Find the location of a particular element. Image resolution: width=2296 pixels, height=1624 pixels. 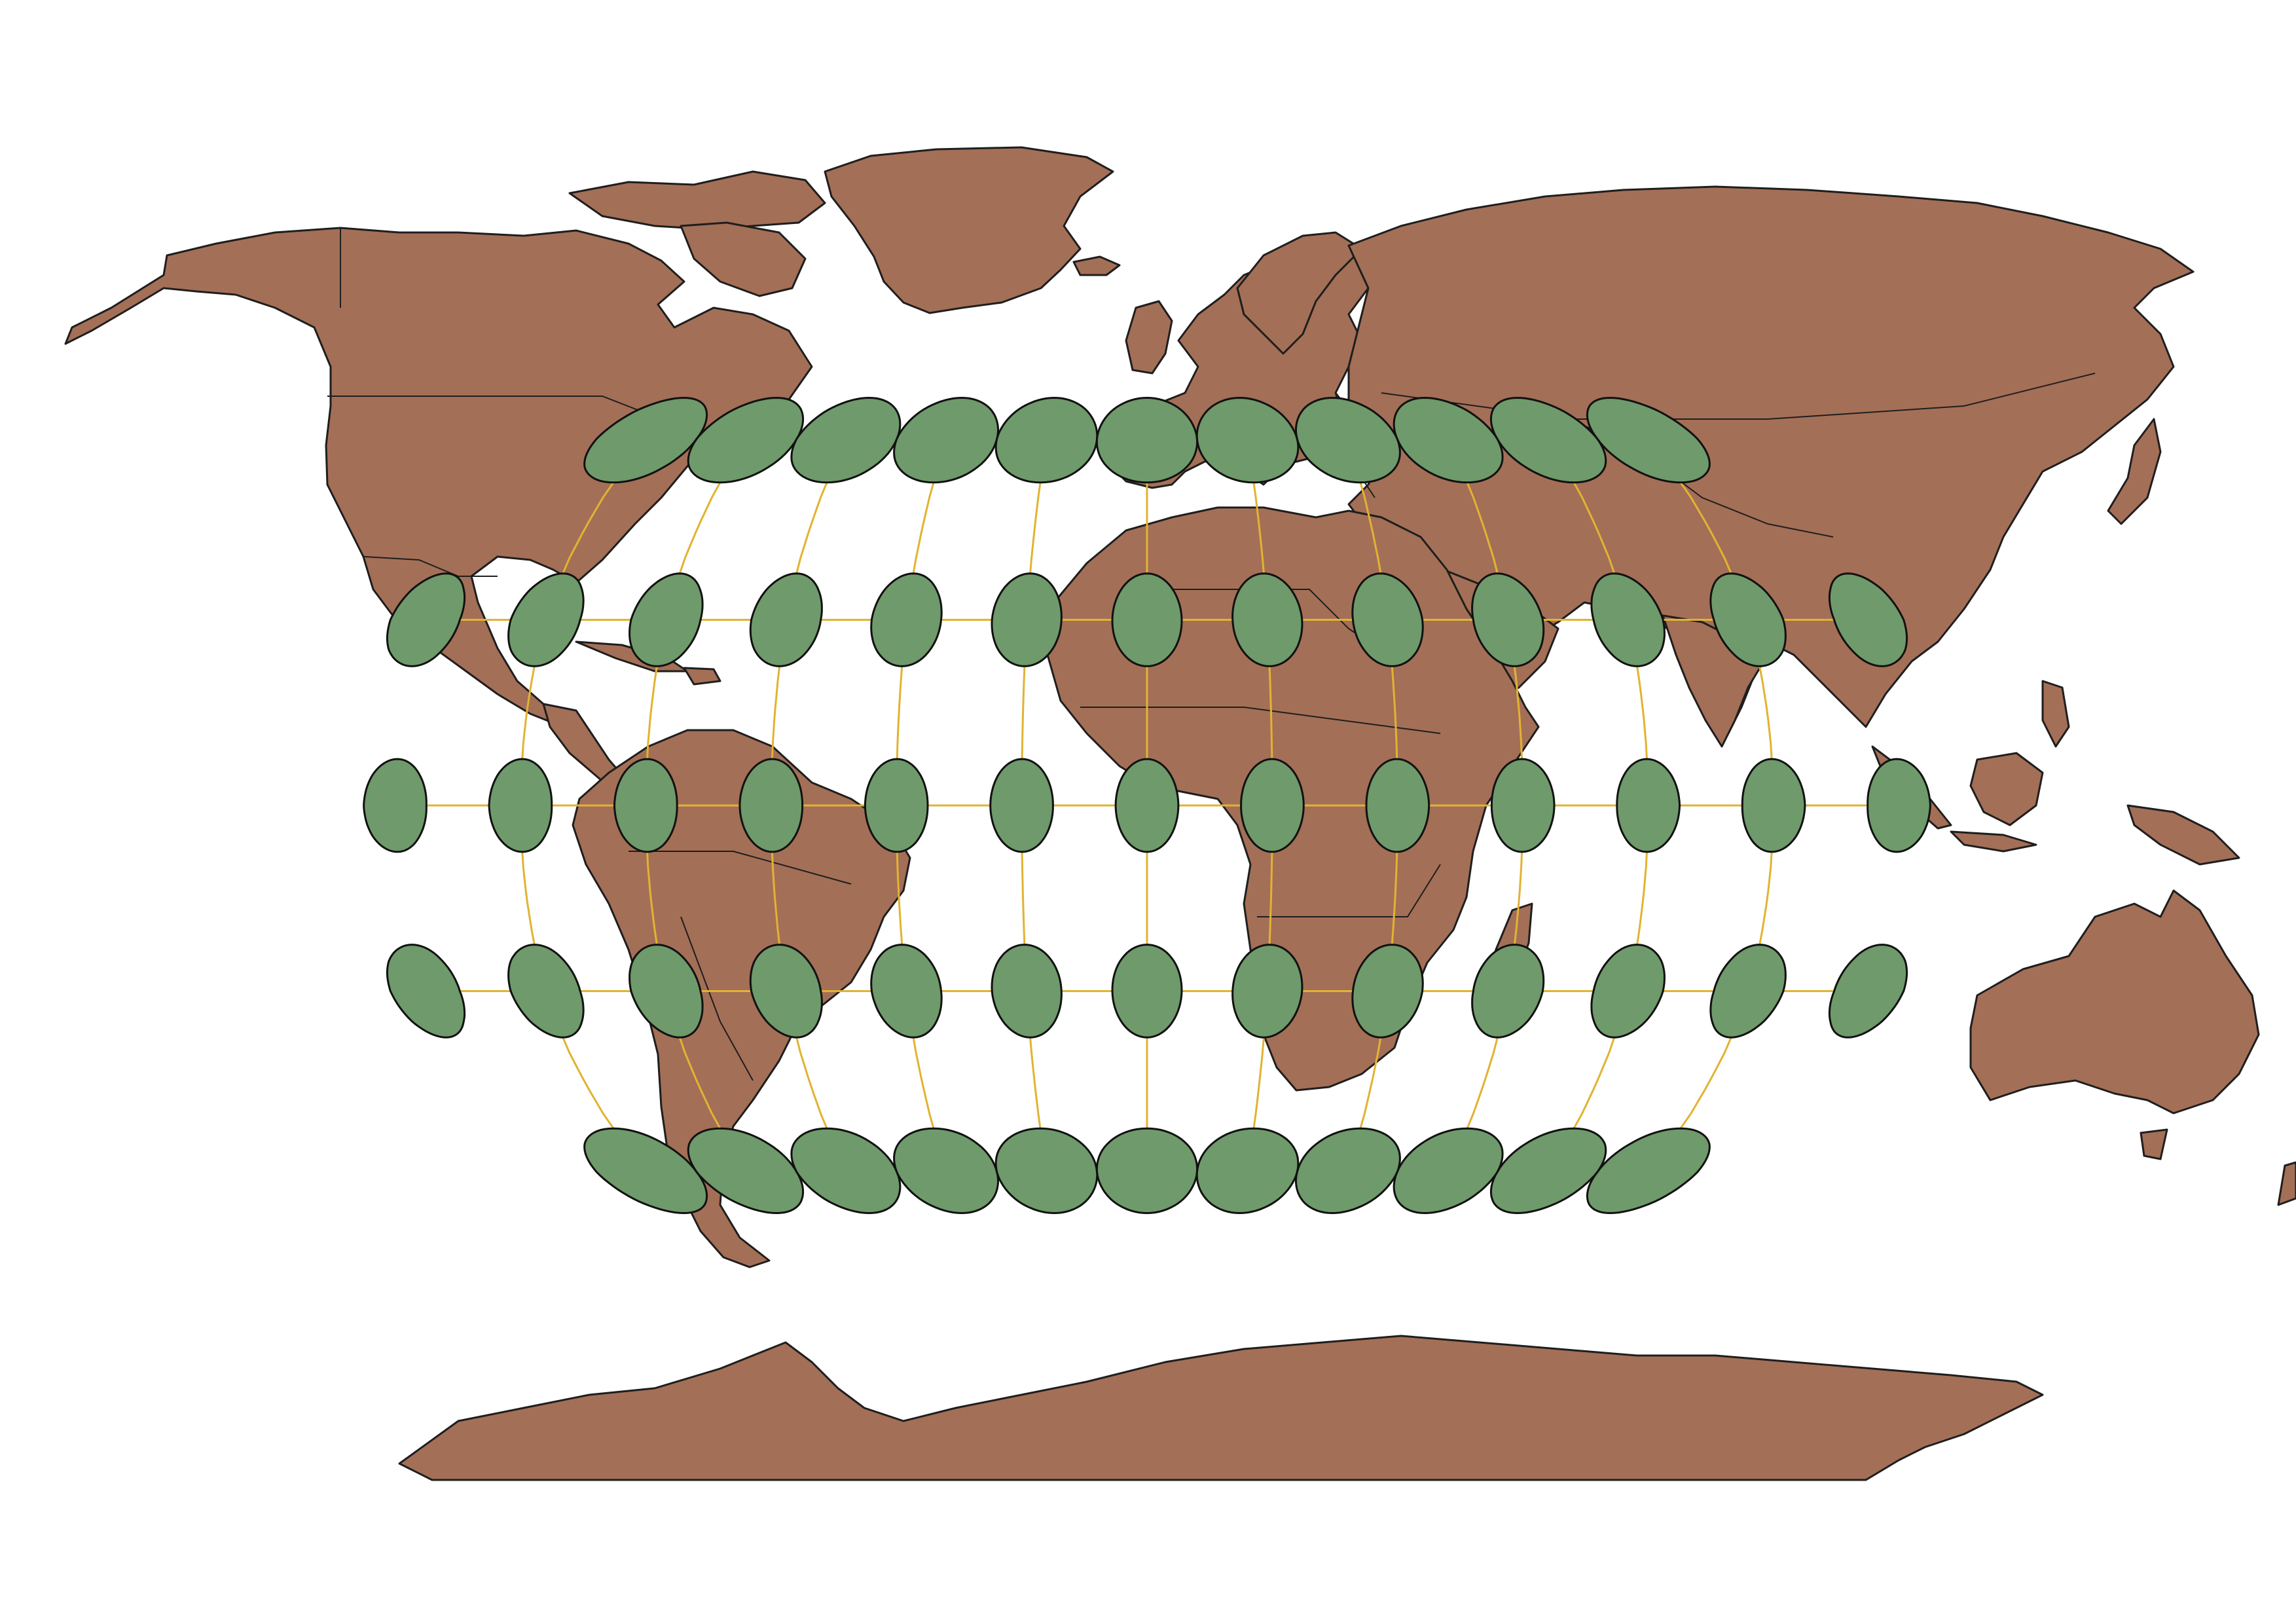

landmass-tasmania is located at coordinates (2154, 1144).